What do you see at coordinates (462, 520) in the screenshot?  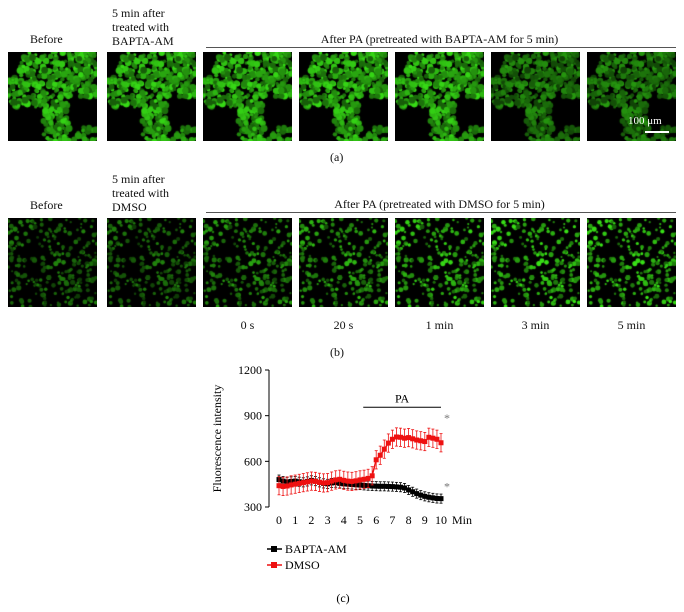 I see `x-axis-label: Min` at bounding box center [462, 520].